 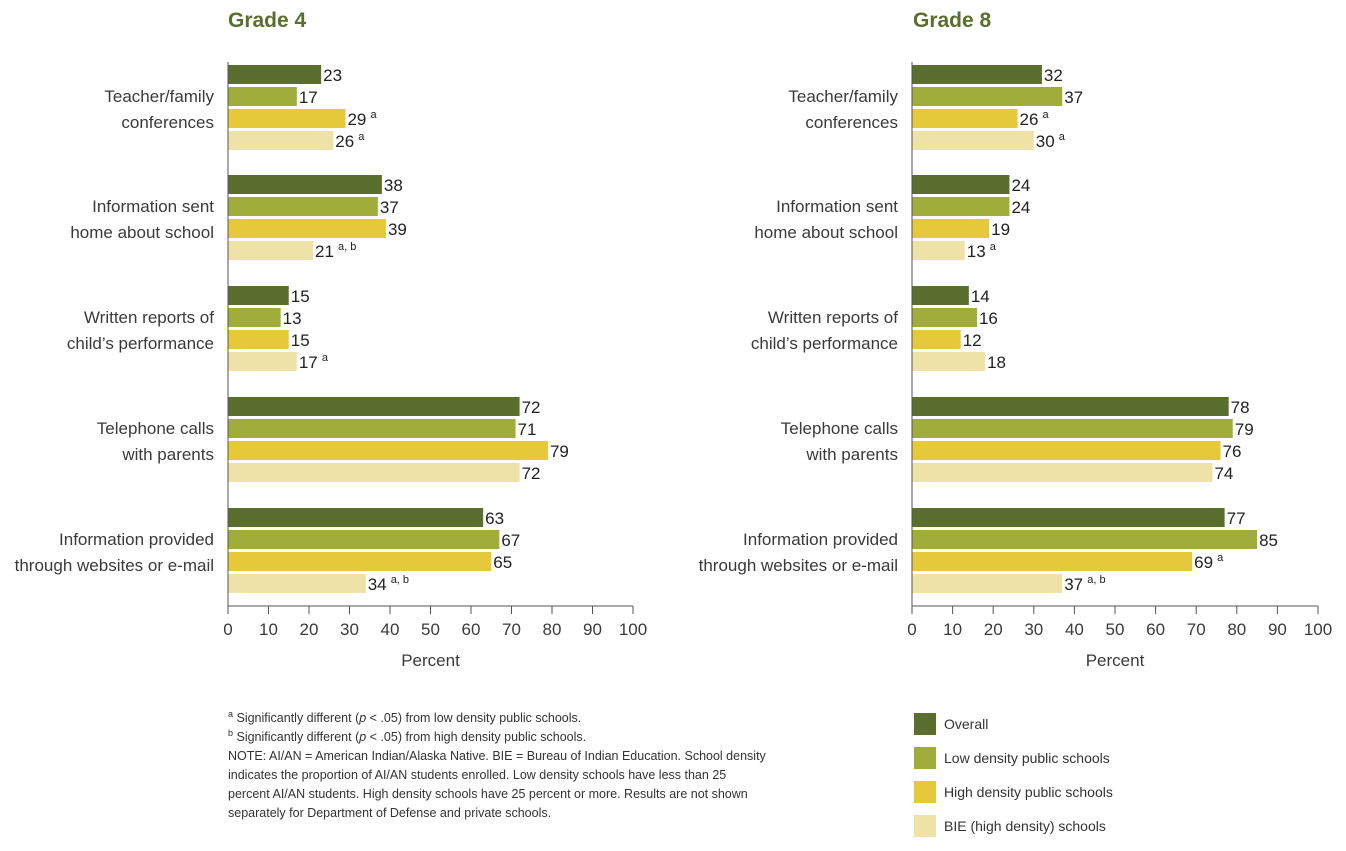 I want to click on bar-value-label: 17, so click(x=308, y=362).